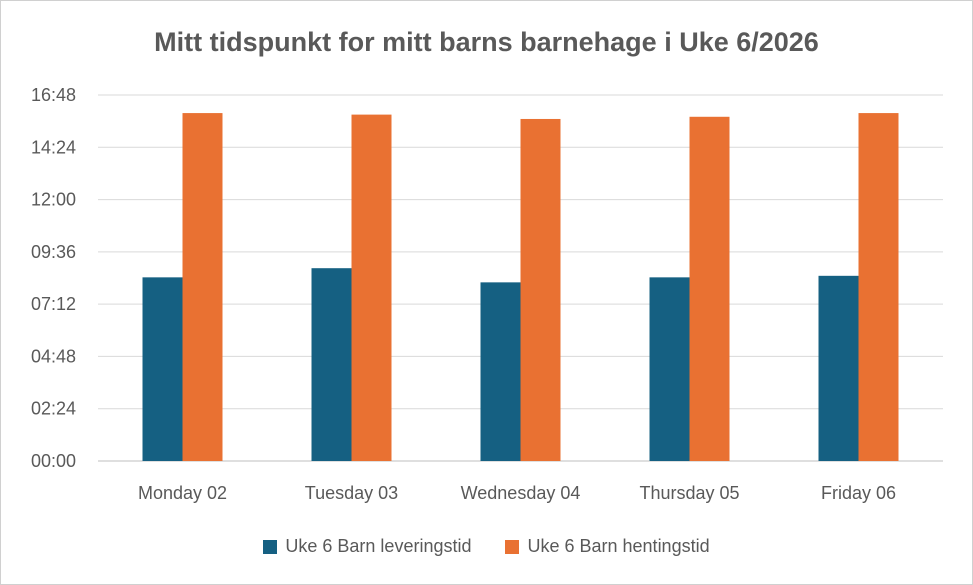 The width and height of the screenshot is (973, 585). Describe the element at coordinates (53, 356) in the screenshot. I see `y-tick-label: 04:48` at that location.